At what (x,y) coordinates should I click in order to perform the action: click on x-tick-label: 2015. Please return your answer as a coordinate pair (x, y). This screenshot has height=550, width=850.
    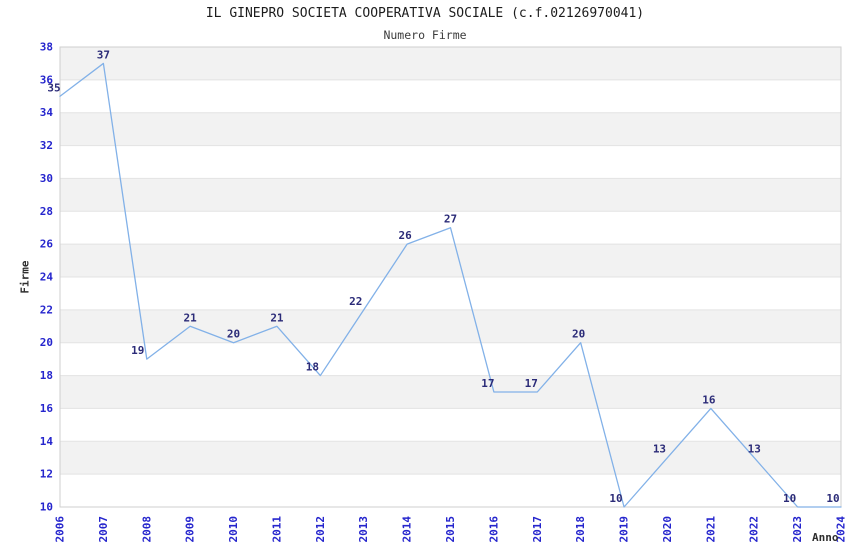
    Looking at the image, I should click on (450, 529).